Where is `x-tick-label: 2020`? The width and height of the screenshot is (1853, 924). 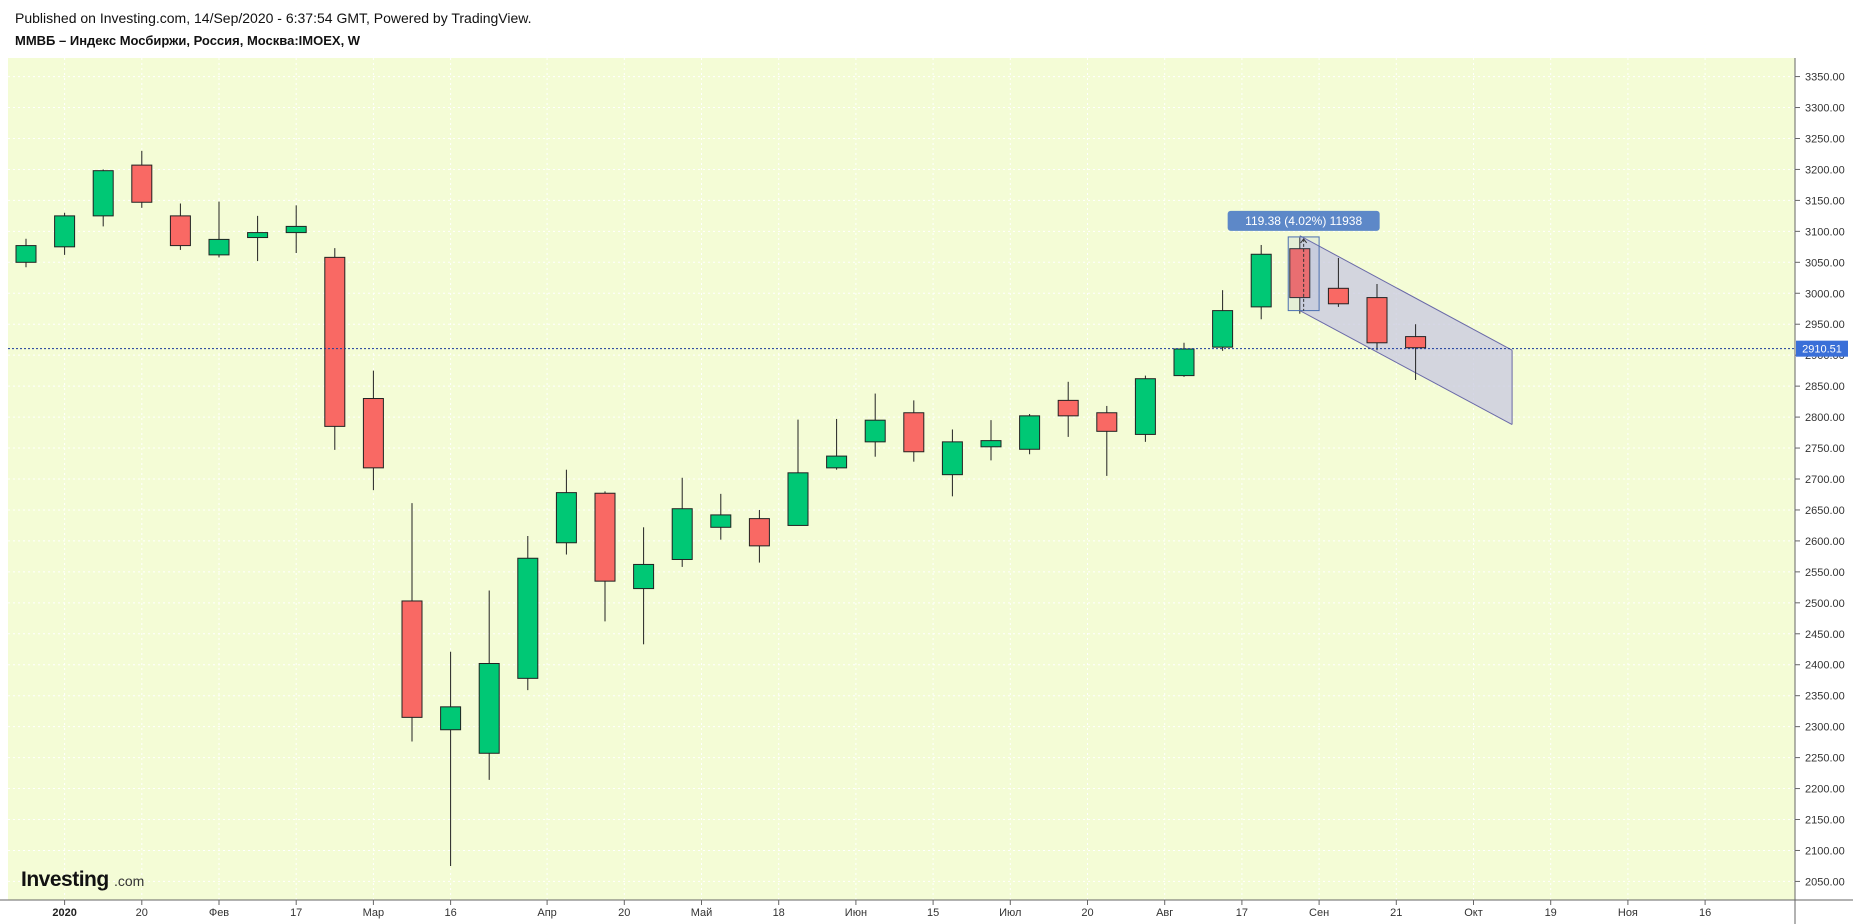
x-tick-label: 2020 is located at coordinates (64, 913).